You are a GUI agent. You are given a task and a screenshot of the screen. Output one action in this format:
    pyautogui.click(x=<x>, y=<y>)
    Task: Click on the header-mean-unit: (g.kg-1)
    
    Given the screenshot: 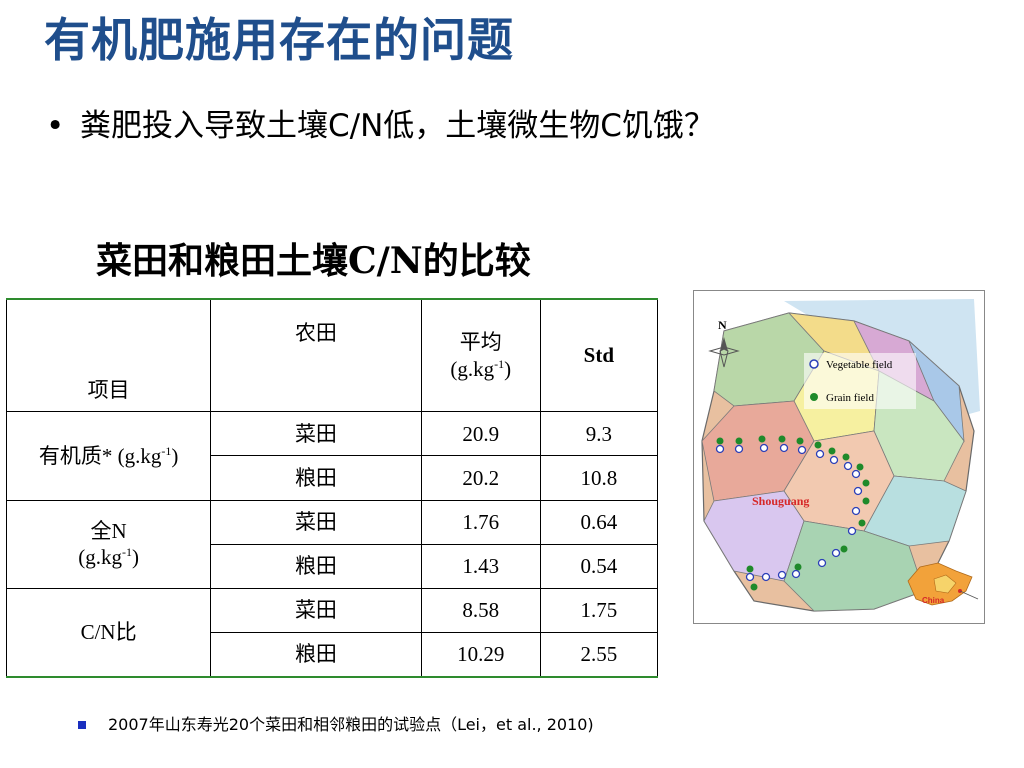 What is the action you would take?
    pyautogui.click(x=481, y=368)
    